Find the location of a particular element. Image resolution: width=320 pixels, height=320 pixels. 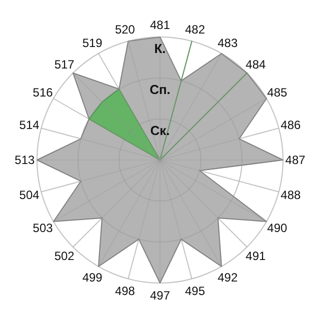

spoke-label: 486 is located at coordinates (291, 125).